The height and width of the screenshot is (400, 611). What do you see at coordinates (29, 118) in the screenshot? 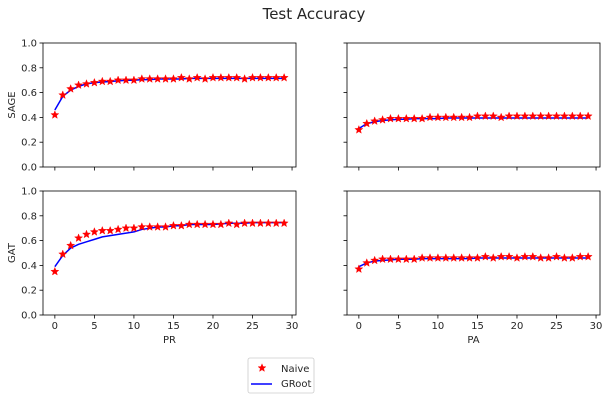
I see `y-tick-label: 0.4` at bounding box center [29, 118].